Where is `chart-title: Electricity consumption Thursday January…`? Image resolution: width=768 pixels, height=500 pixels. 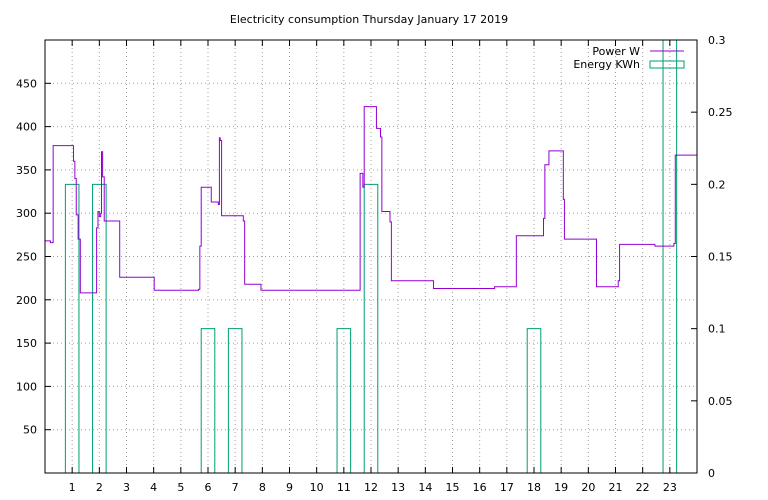 chart-title: Electricity consumption Thursday January… is located at coordinates (369, 19).